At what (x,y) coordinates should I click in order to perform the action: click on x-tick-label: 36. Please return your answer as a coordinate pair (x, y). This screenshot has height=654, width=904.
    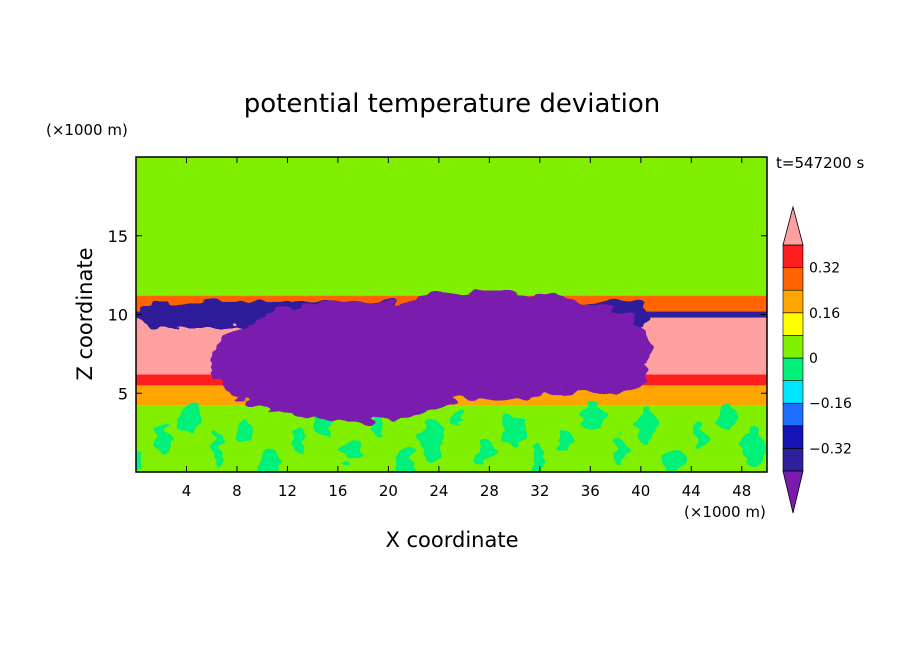
    Looking at the image, I should click on (590, 491).